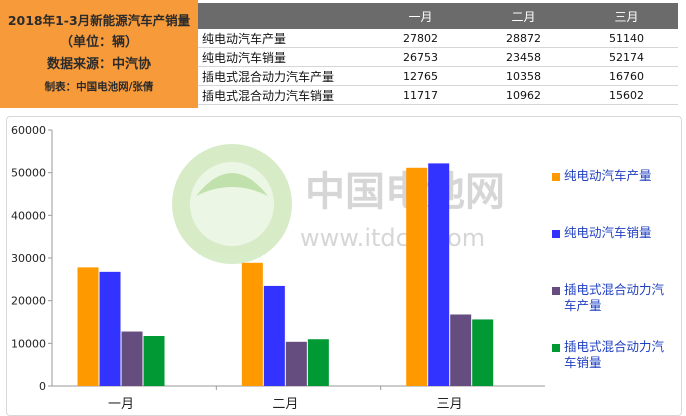 This screenshot has width=686, height=416. What do you see at coordinates (392, 238) in the screenshot?
I see `watermark-url: www.itdcw.com` at bounding box center [392, 238].